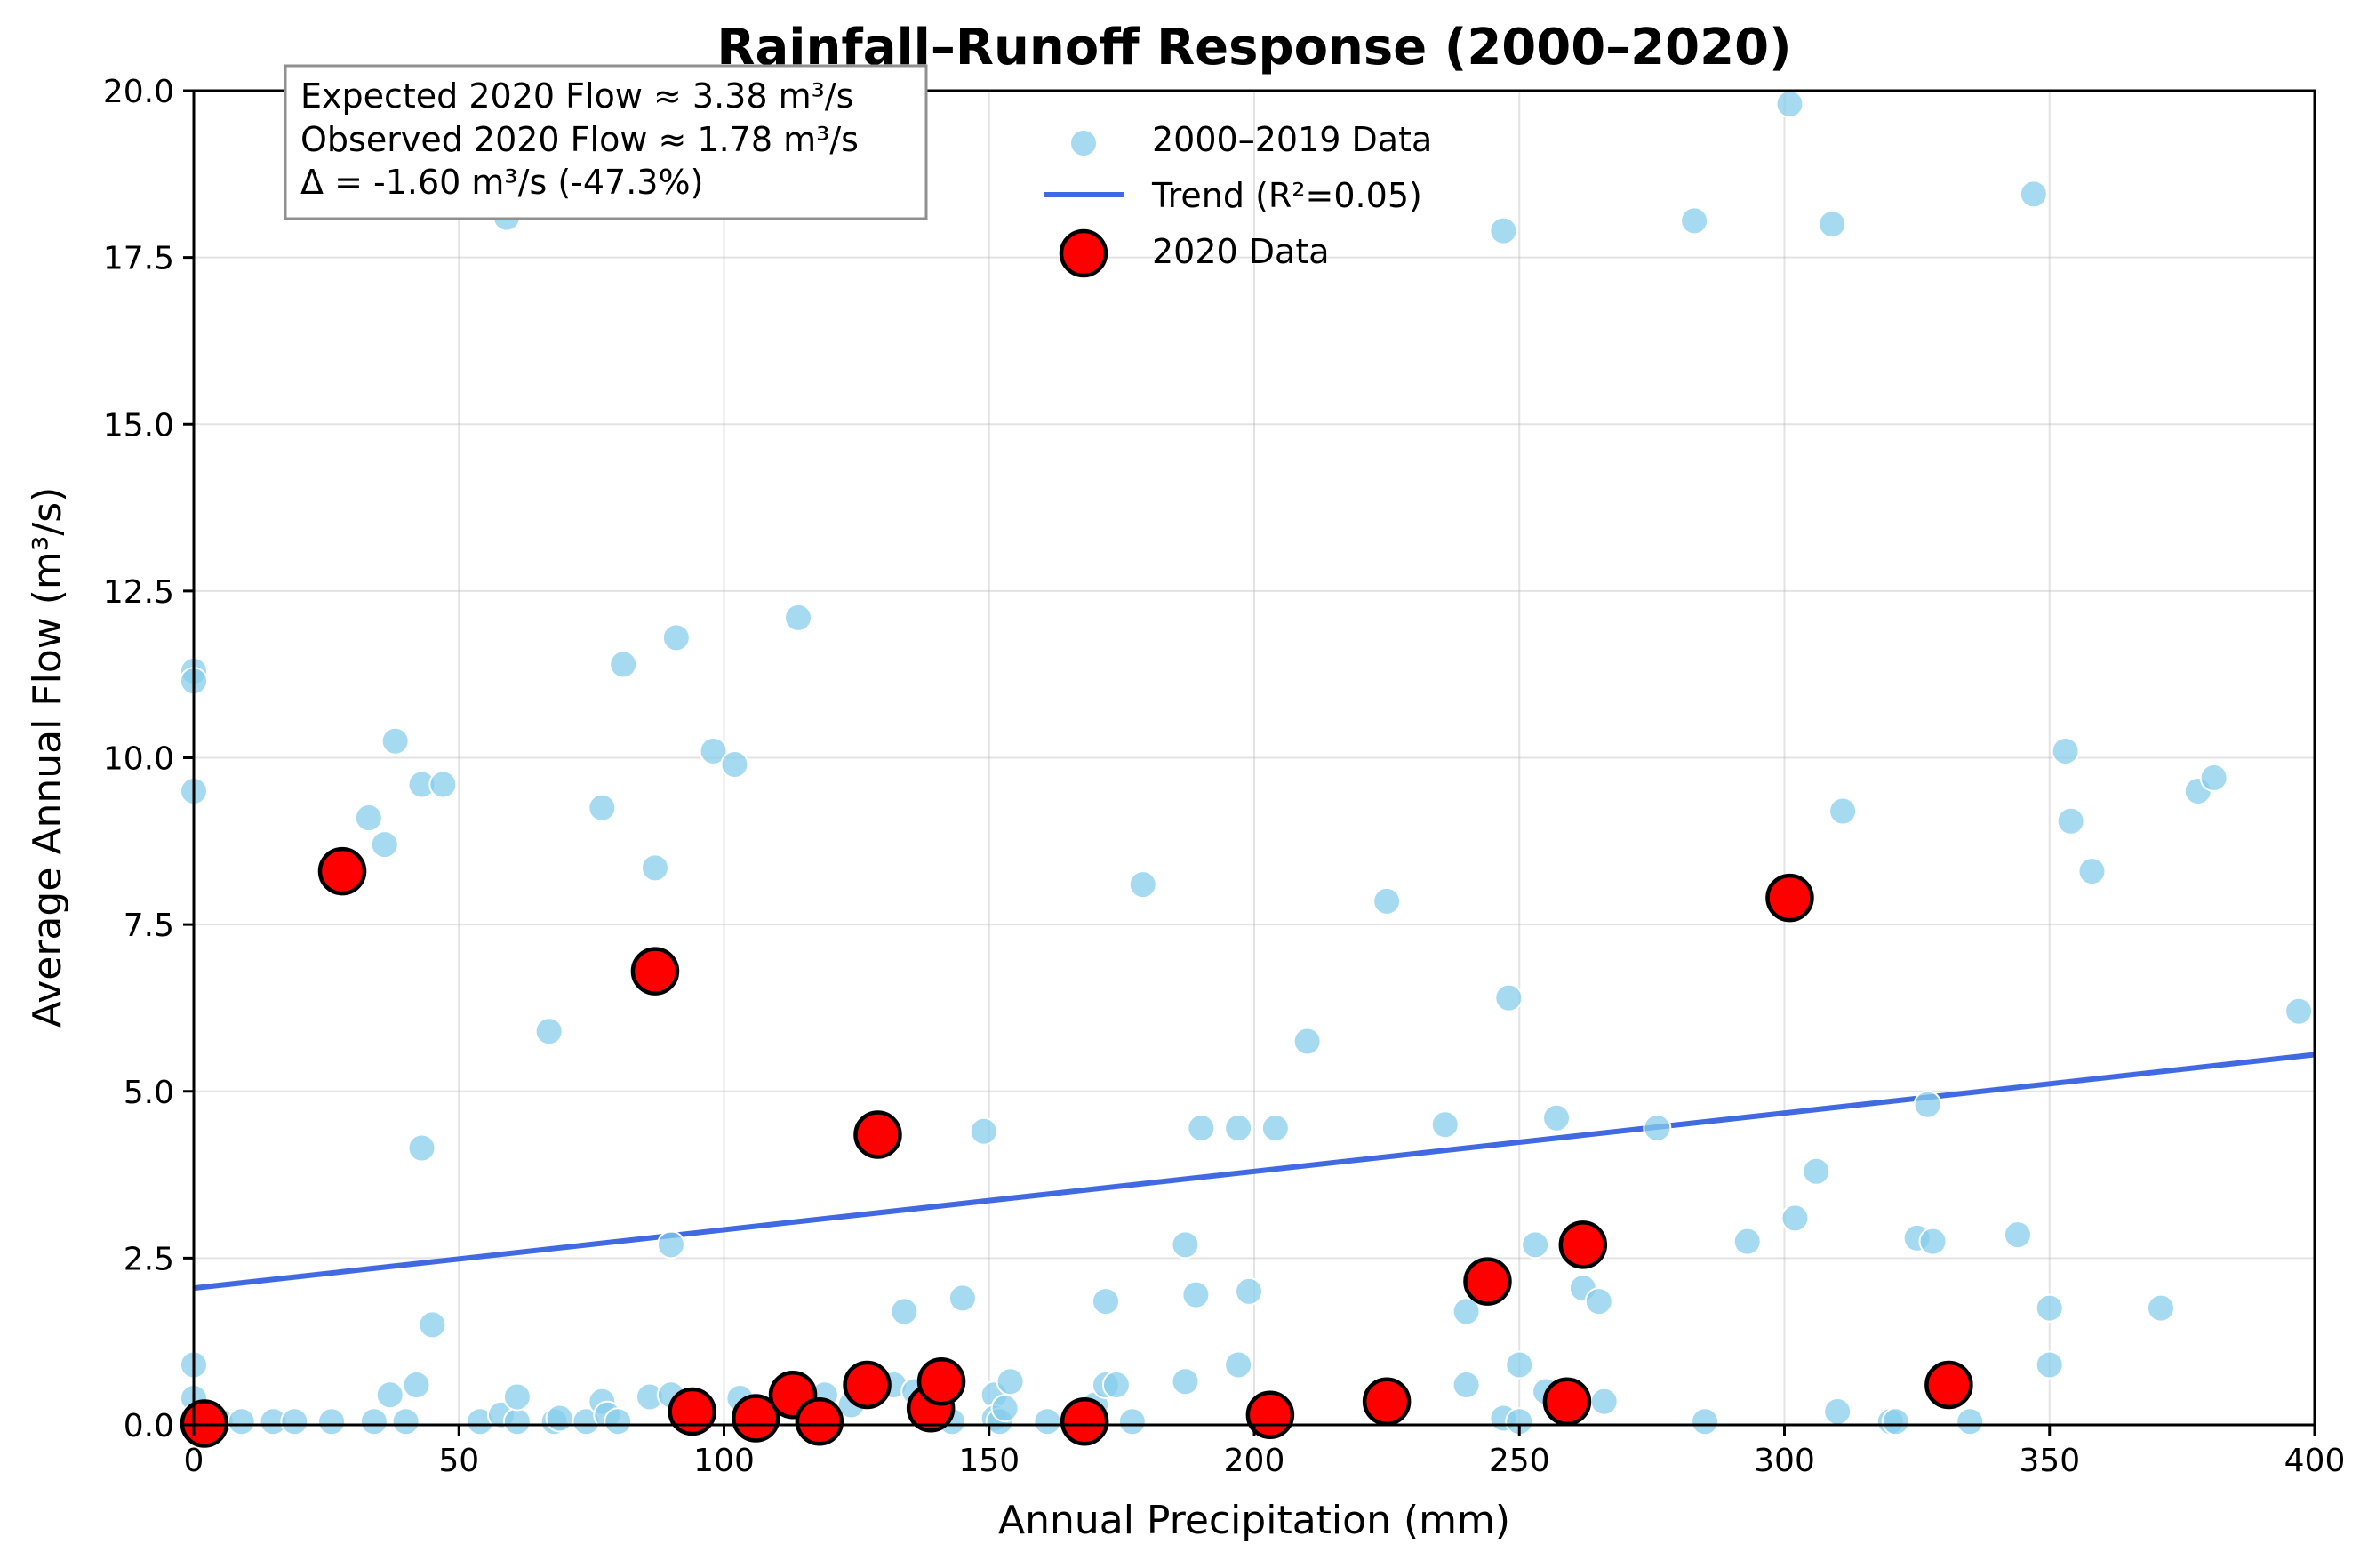 Image resolution: width=2368 pixels, height=1568 pixels. Describe the element at coordinates (2315, 1461) in the screenshot. I see `x-tick-label: 400` at that location.